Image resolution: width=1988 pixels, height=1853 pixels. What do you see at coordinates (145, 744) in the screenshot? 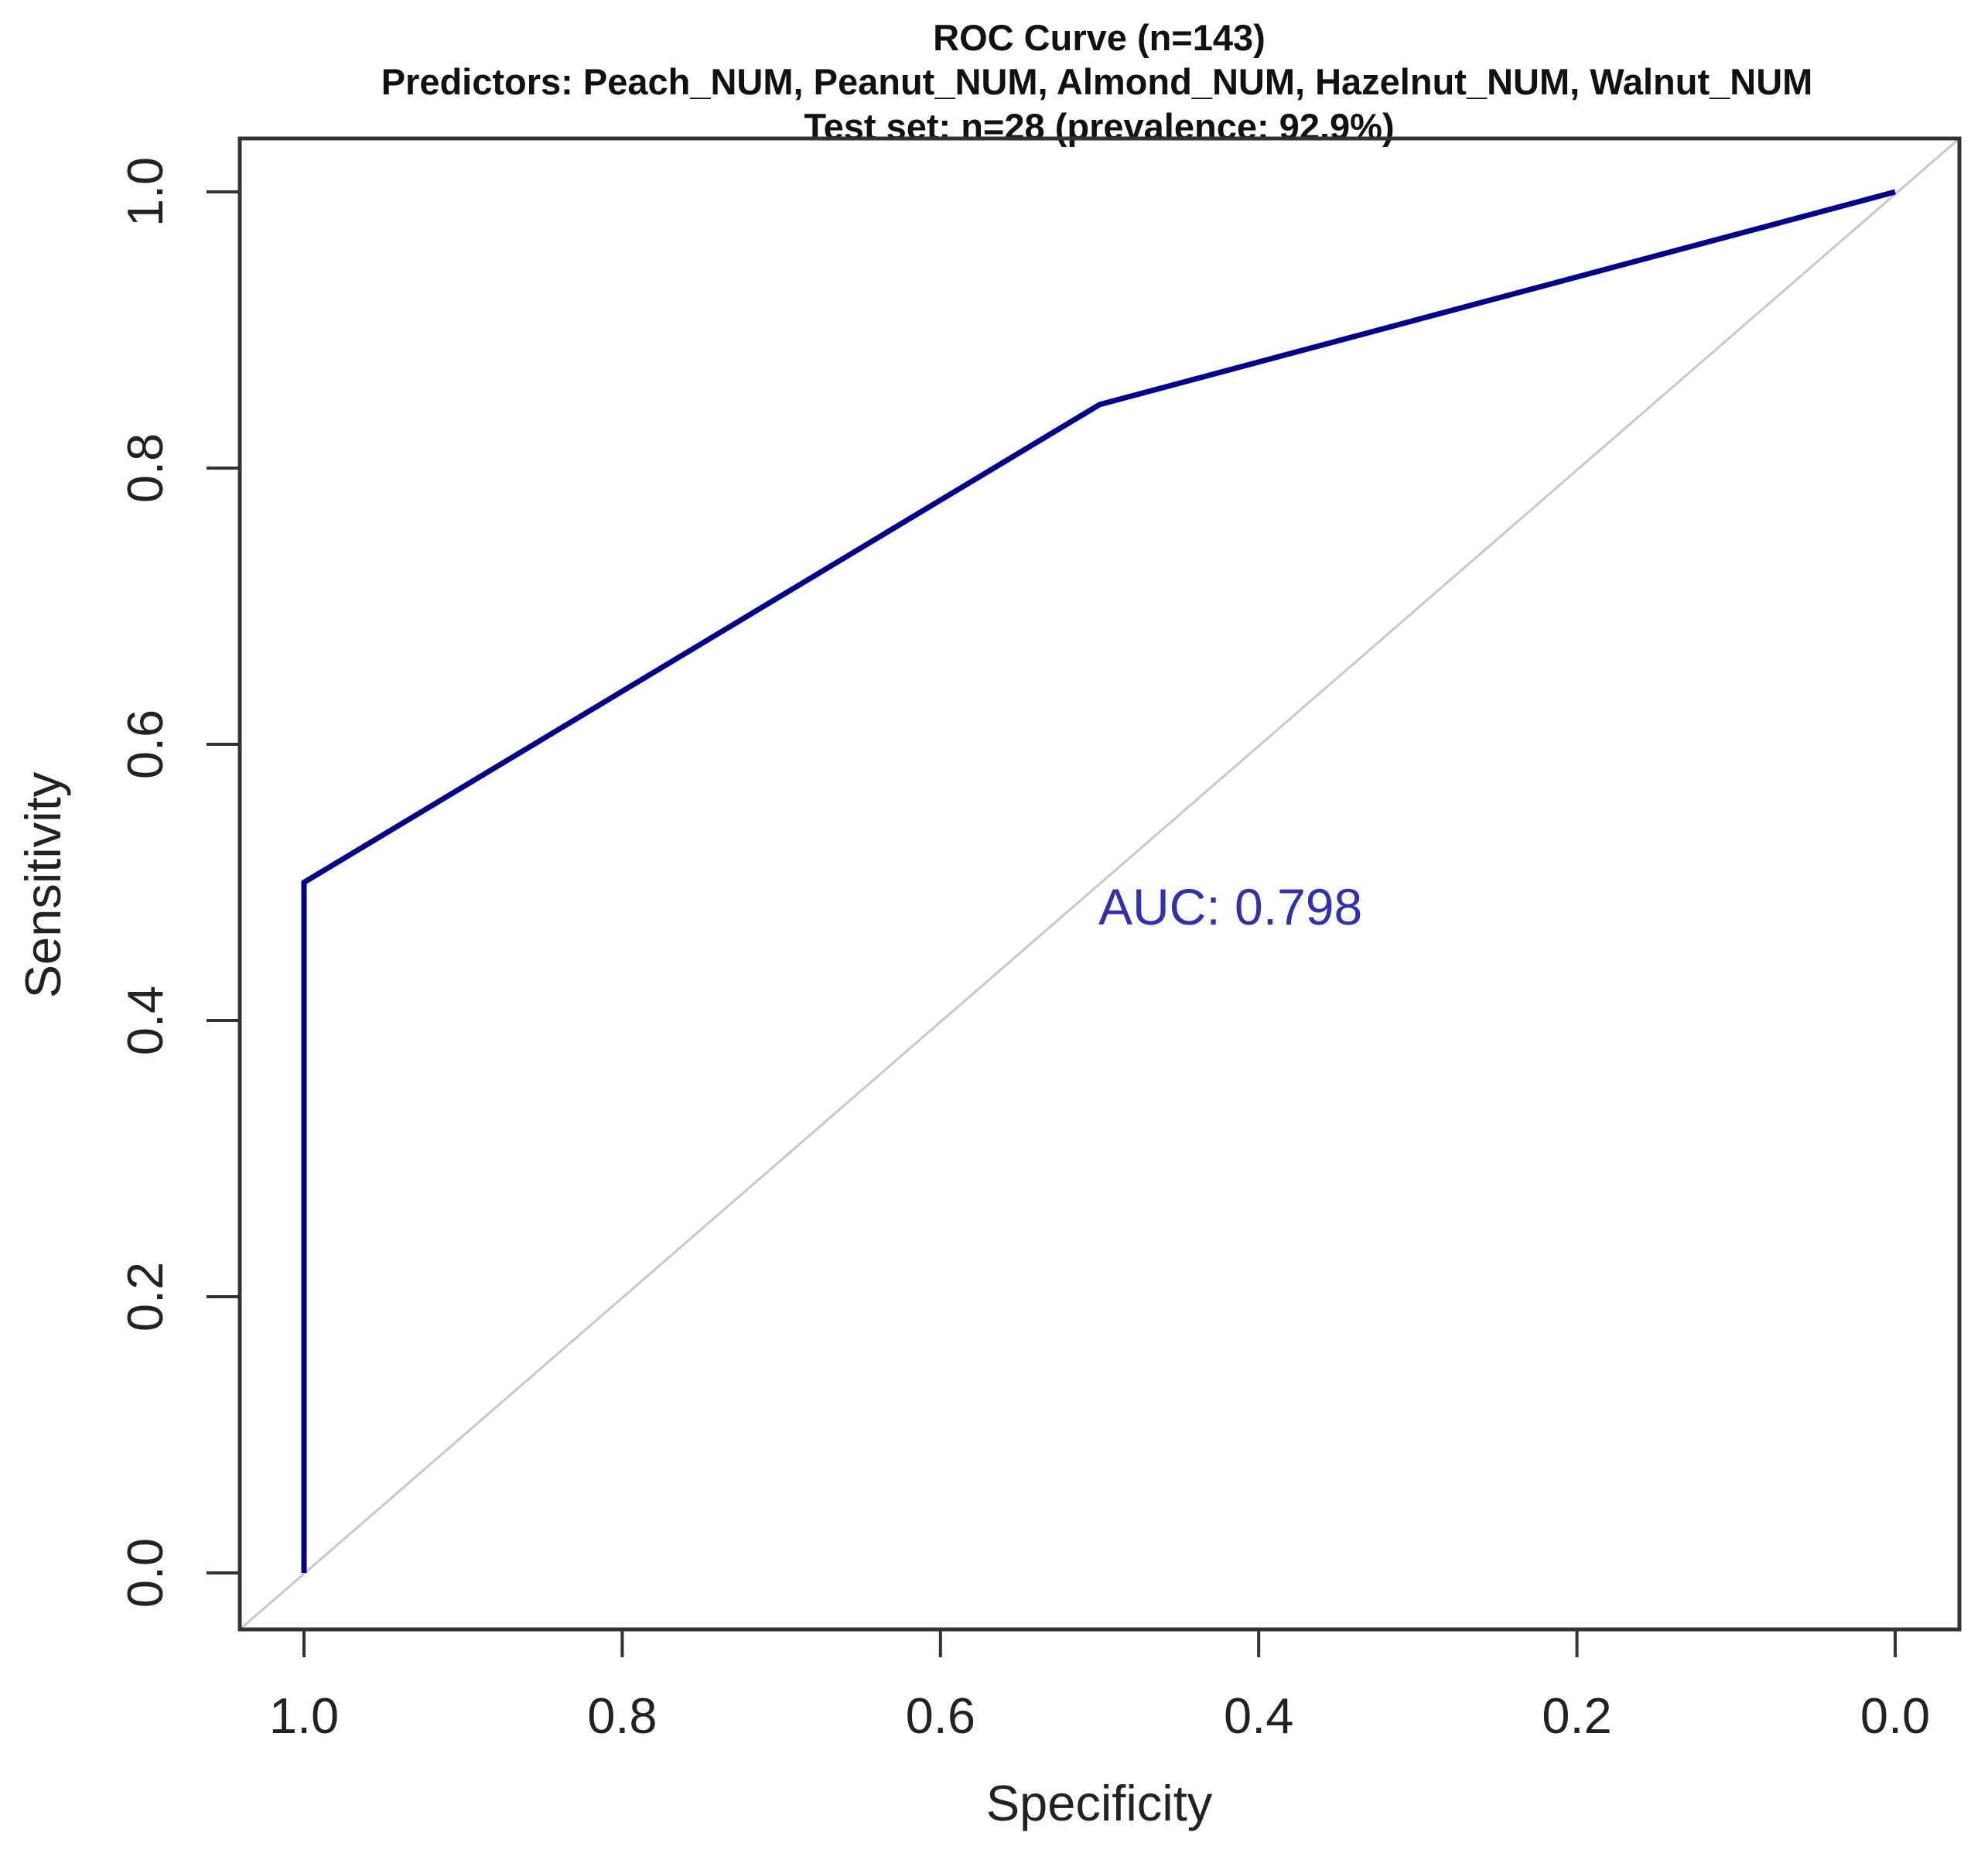
I see `y-tick-label: 0.6` at bounding box center [145, 744].